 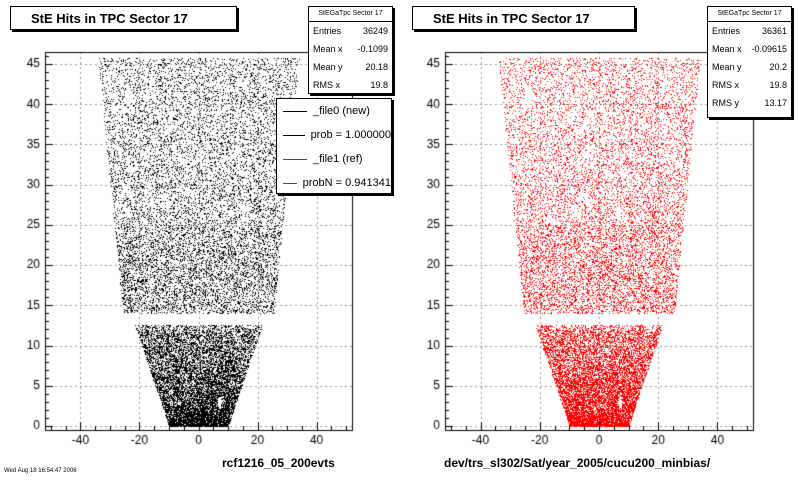 I want to click on legend-entry-new: _file0 (new), so click(x=334, y=111).